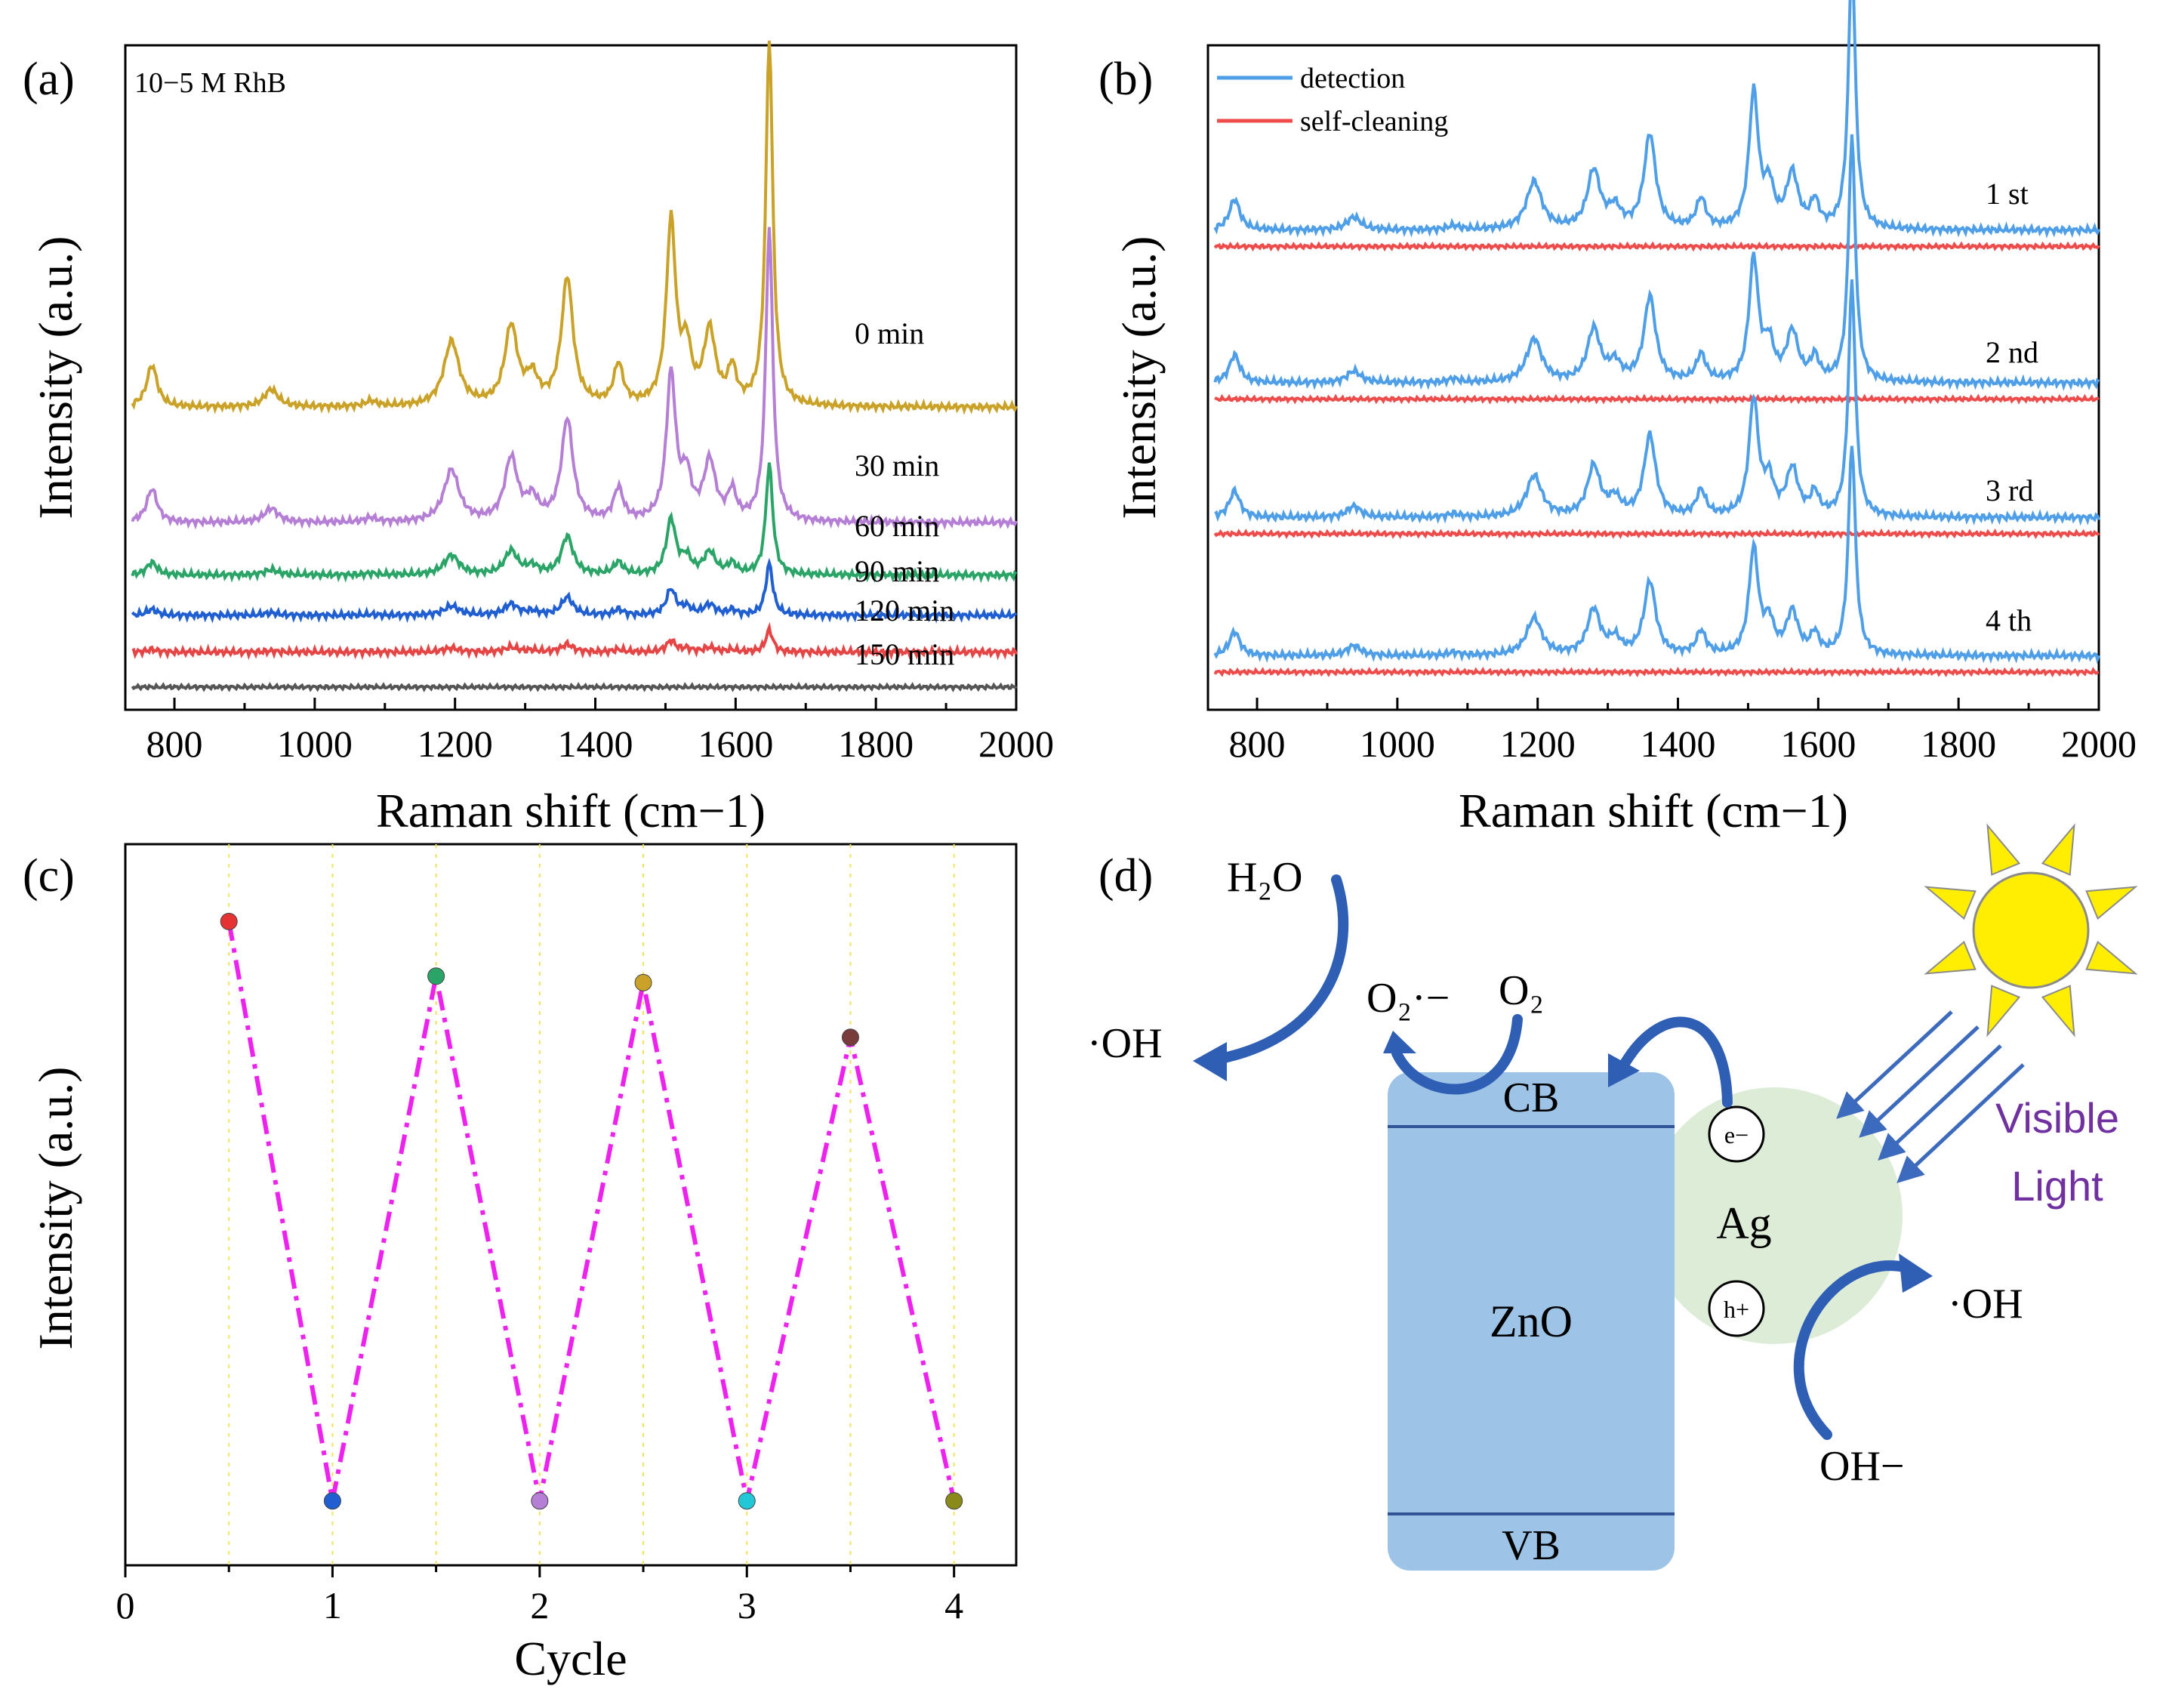 This screenshot has height=1708, width=2163. Describe the element at coordinates (1624, 1070) in the screenshot. I see `electron-transfer-arrowhead` at that location.